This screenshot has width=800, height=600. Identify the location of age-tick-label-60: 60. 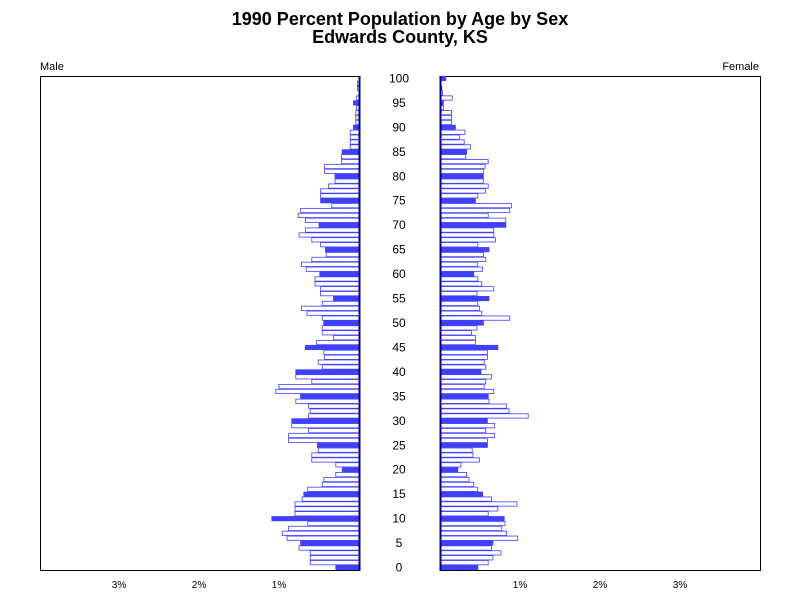
(399, 274).